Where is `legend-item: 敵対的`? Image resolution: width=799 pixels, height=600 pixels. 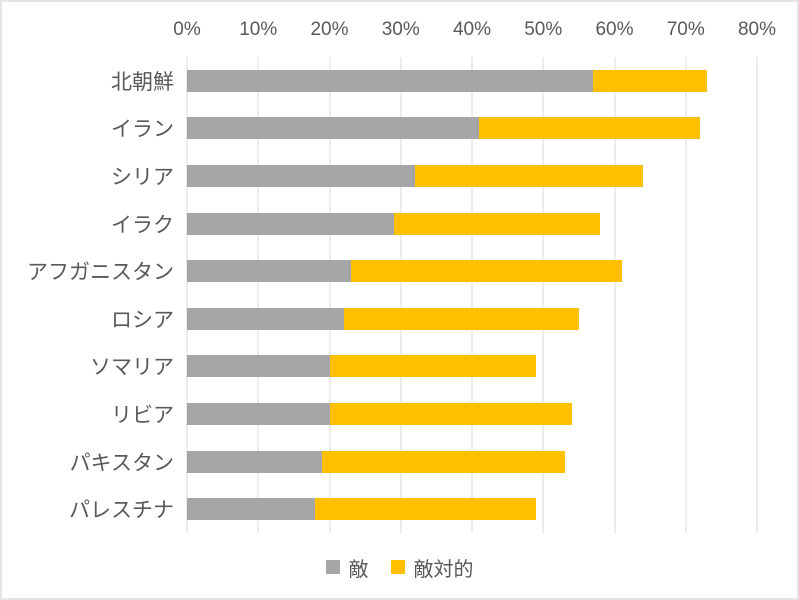
legend-item: 敵対的 is located at coordinates (432, 567).